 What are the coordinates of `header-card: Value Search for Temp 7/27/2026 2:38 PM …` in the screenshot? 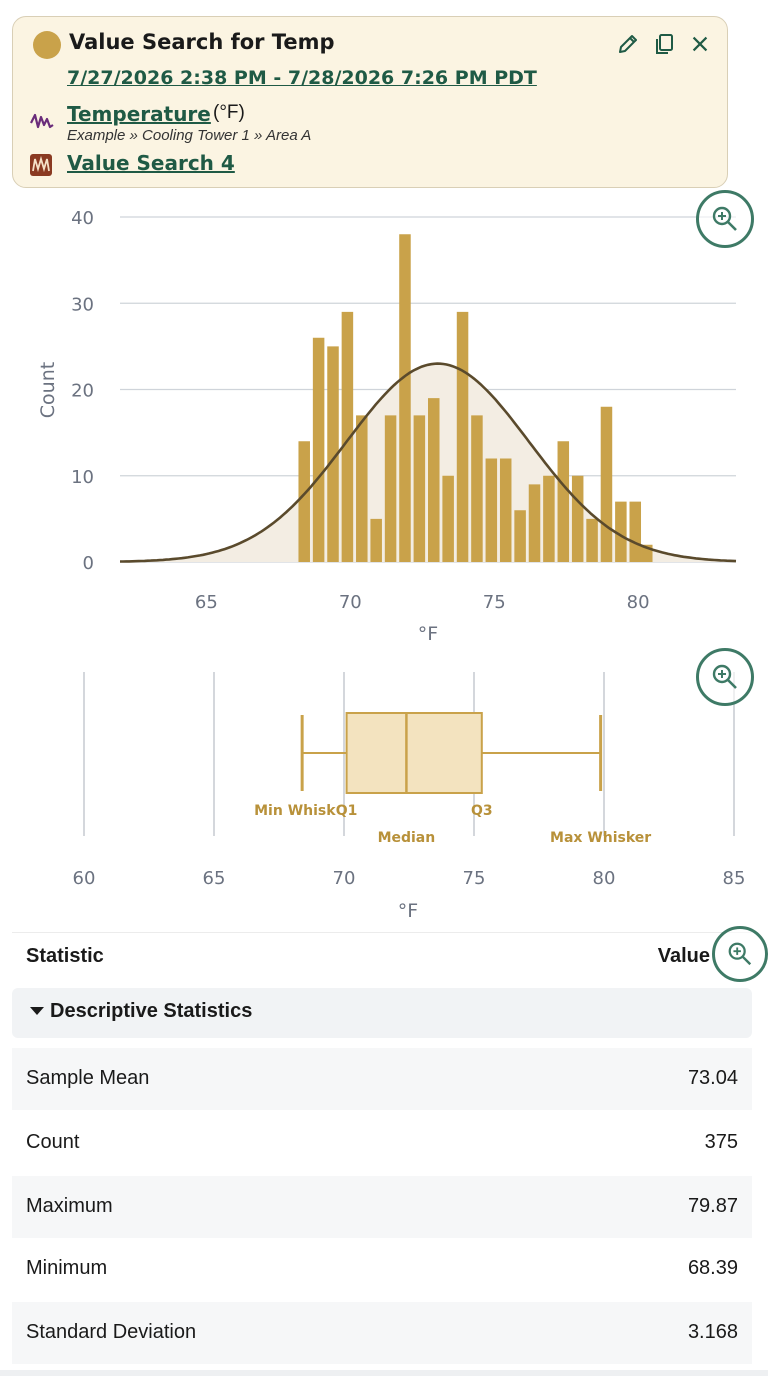 It's located at (370, 102).